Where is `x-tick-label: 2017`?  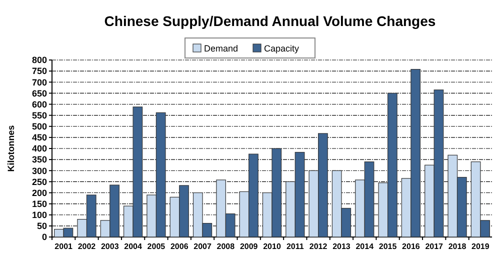 x-tick-label: 2017 is located at coordinates (434, 246).